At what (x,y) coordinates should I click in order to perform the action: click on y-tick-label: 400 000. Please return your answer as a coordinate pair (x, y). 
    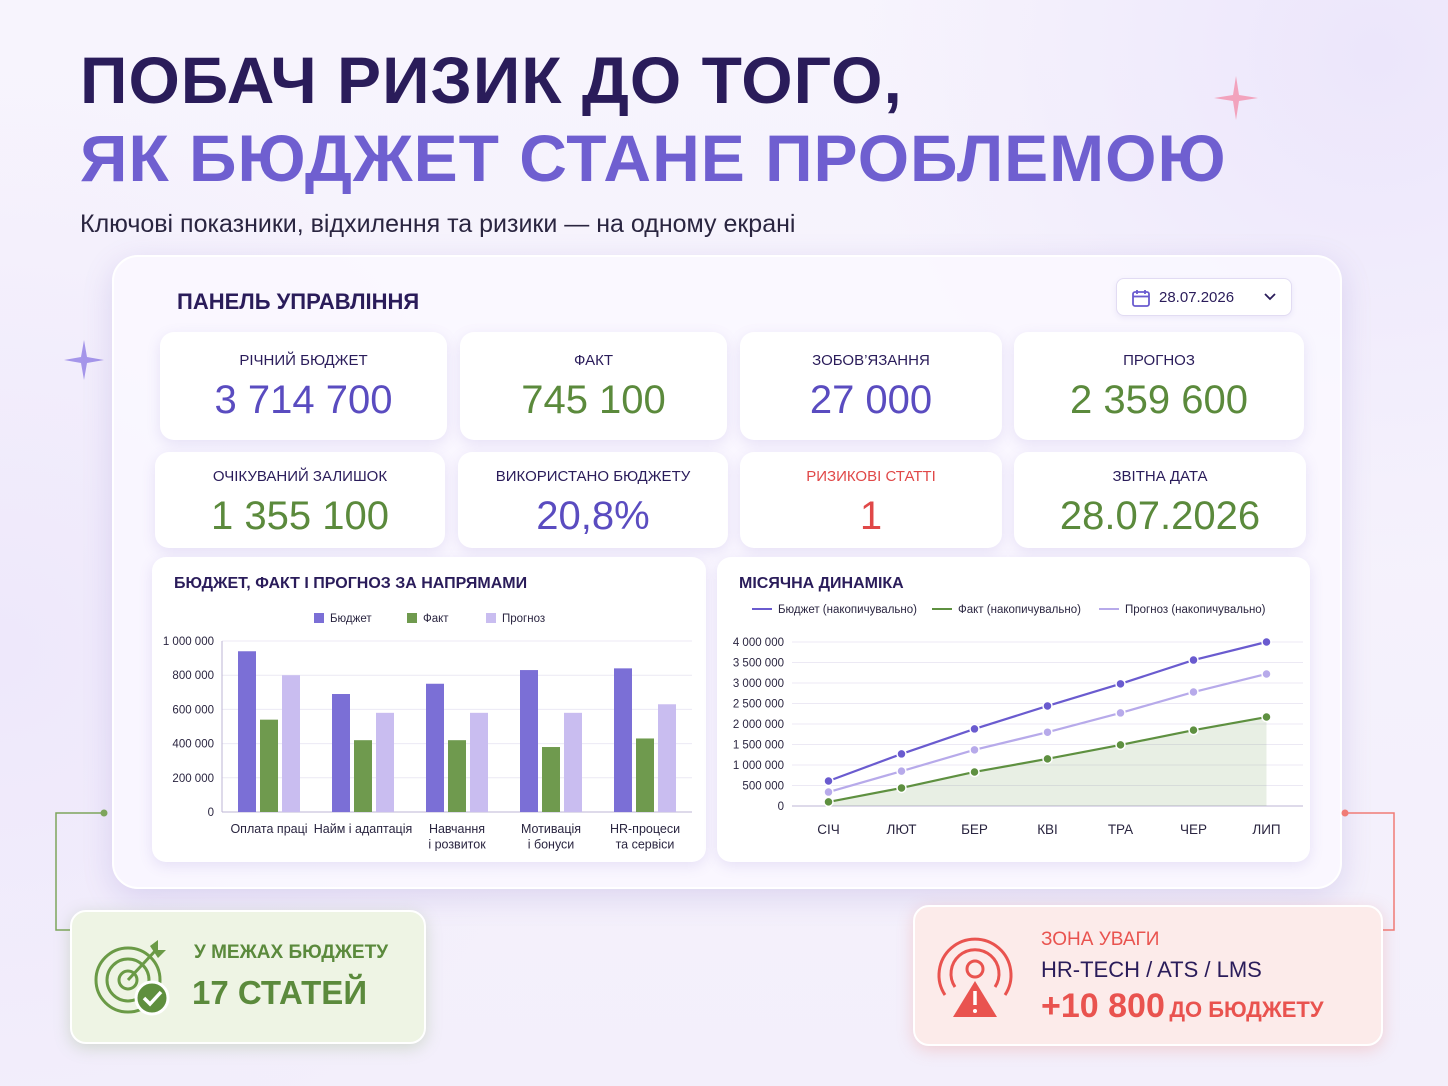
    Looking at the image, I should click on (193, 745).